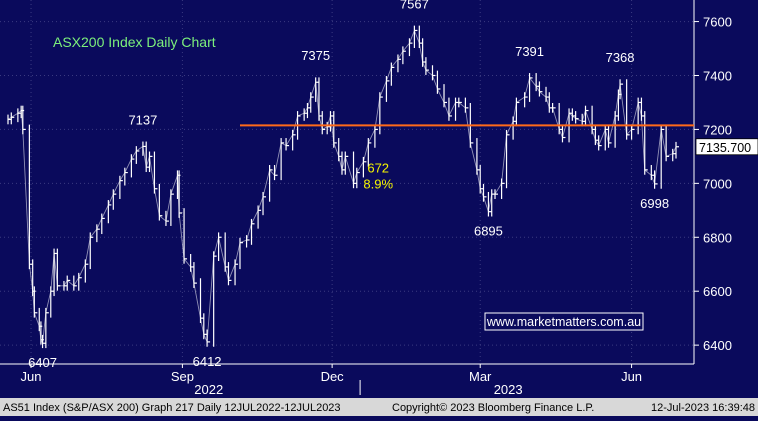 The height and width of the screenshot is (421, 758). I want to click on y-tick-label: 7200, so click(717, 129).